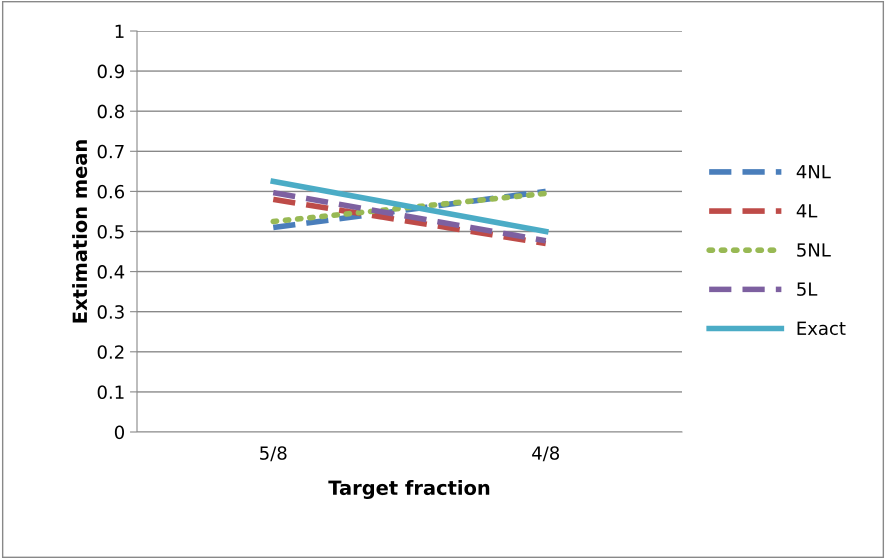  I want to click on legend-label: 5NL, so click(814, 250).